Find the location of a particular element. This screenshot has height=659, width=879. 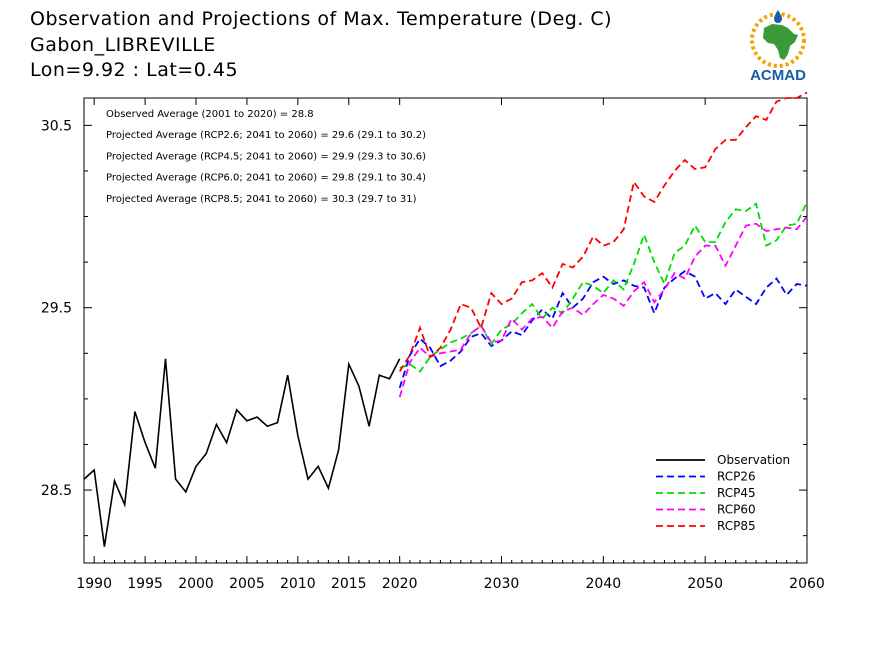

series-line-rcp60 is located at coordinates (603, 306).